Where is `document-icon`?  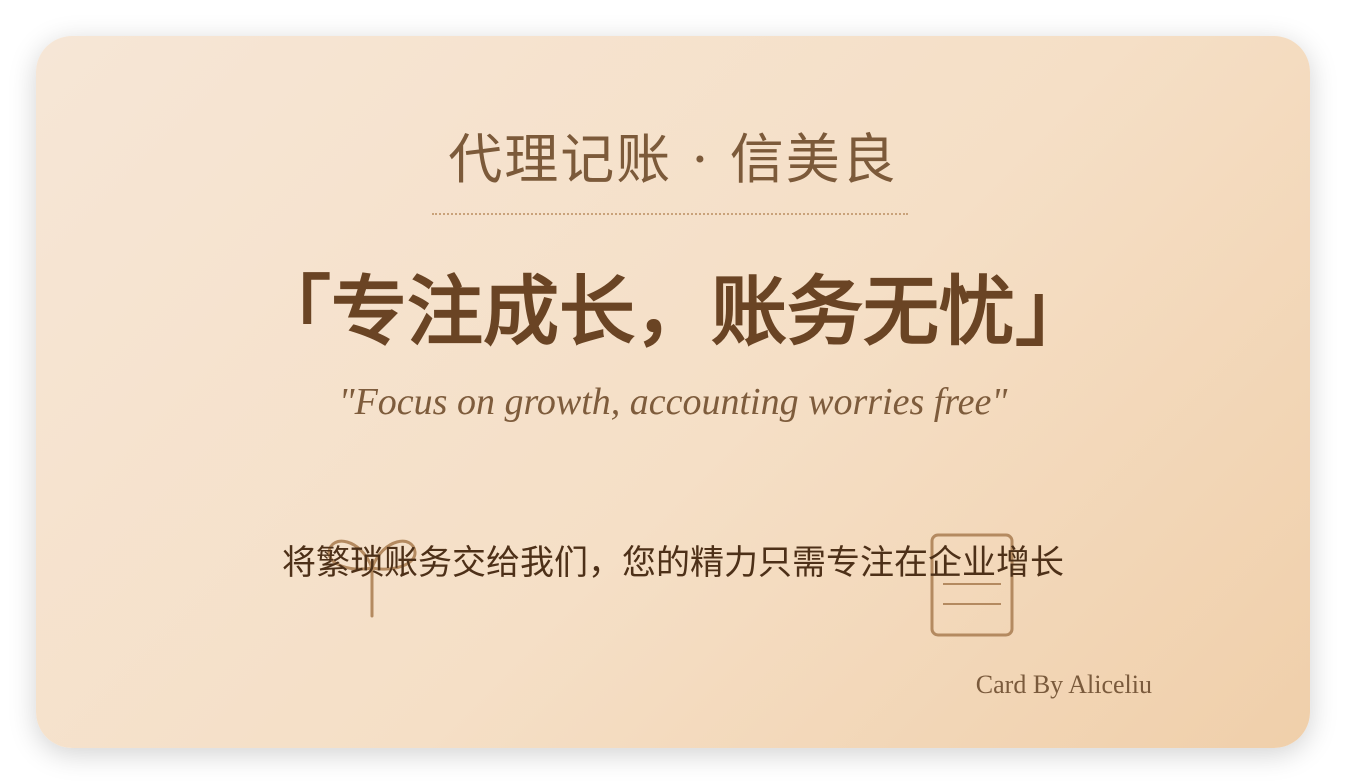 document-icon is located at coordinates (972, 585).